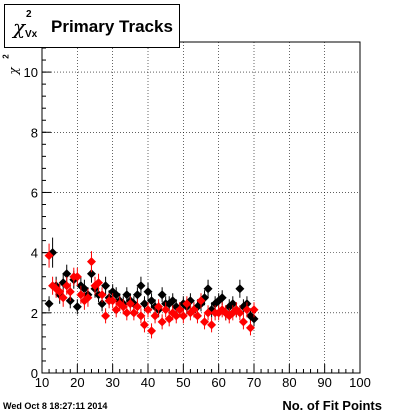 This screenshot has width=400, height=414. Describe the element at coordinates (148, 382) in the screenshot. I see `x-tick-label: 40` at that location.